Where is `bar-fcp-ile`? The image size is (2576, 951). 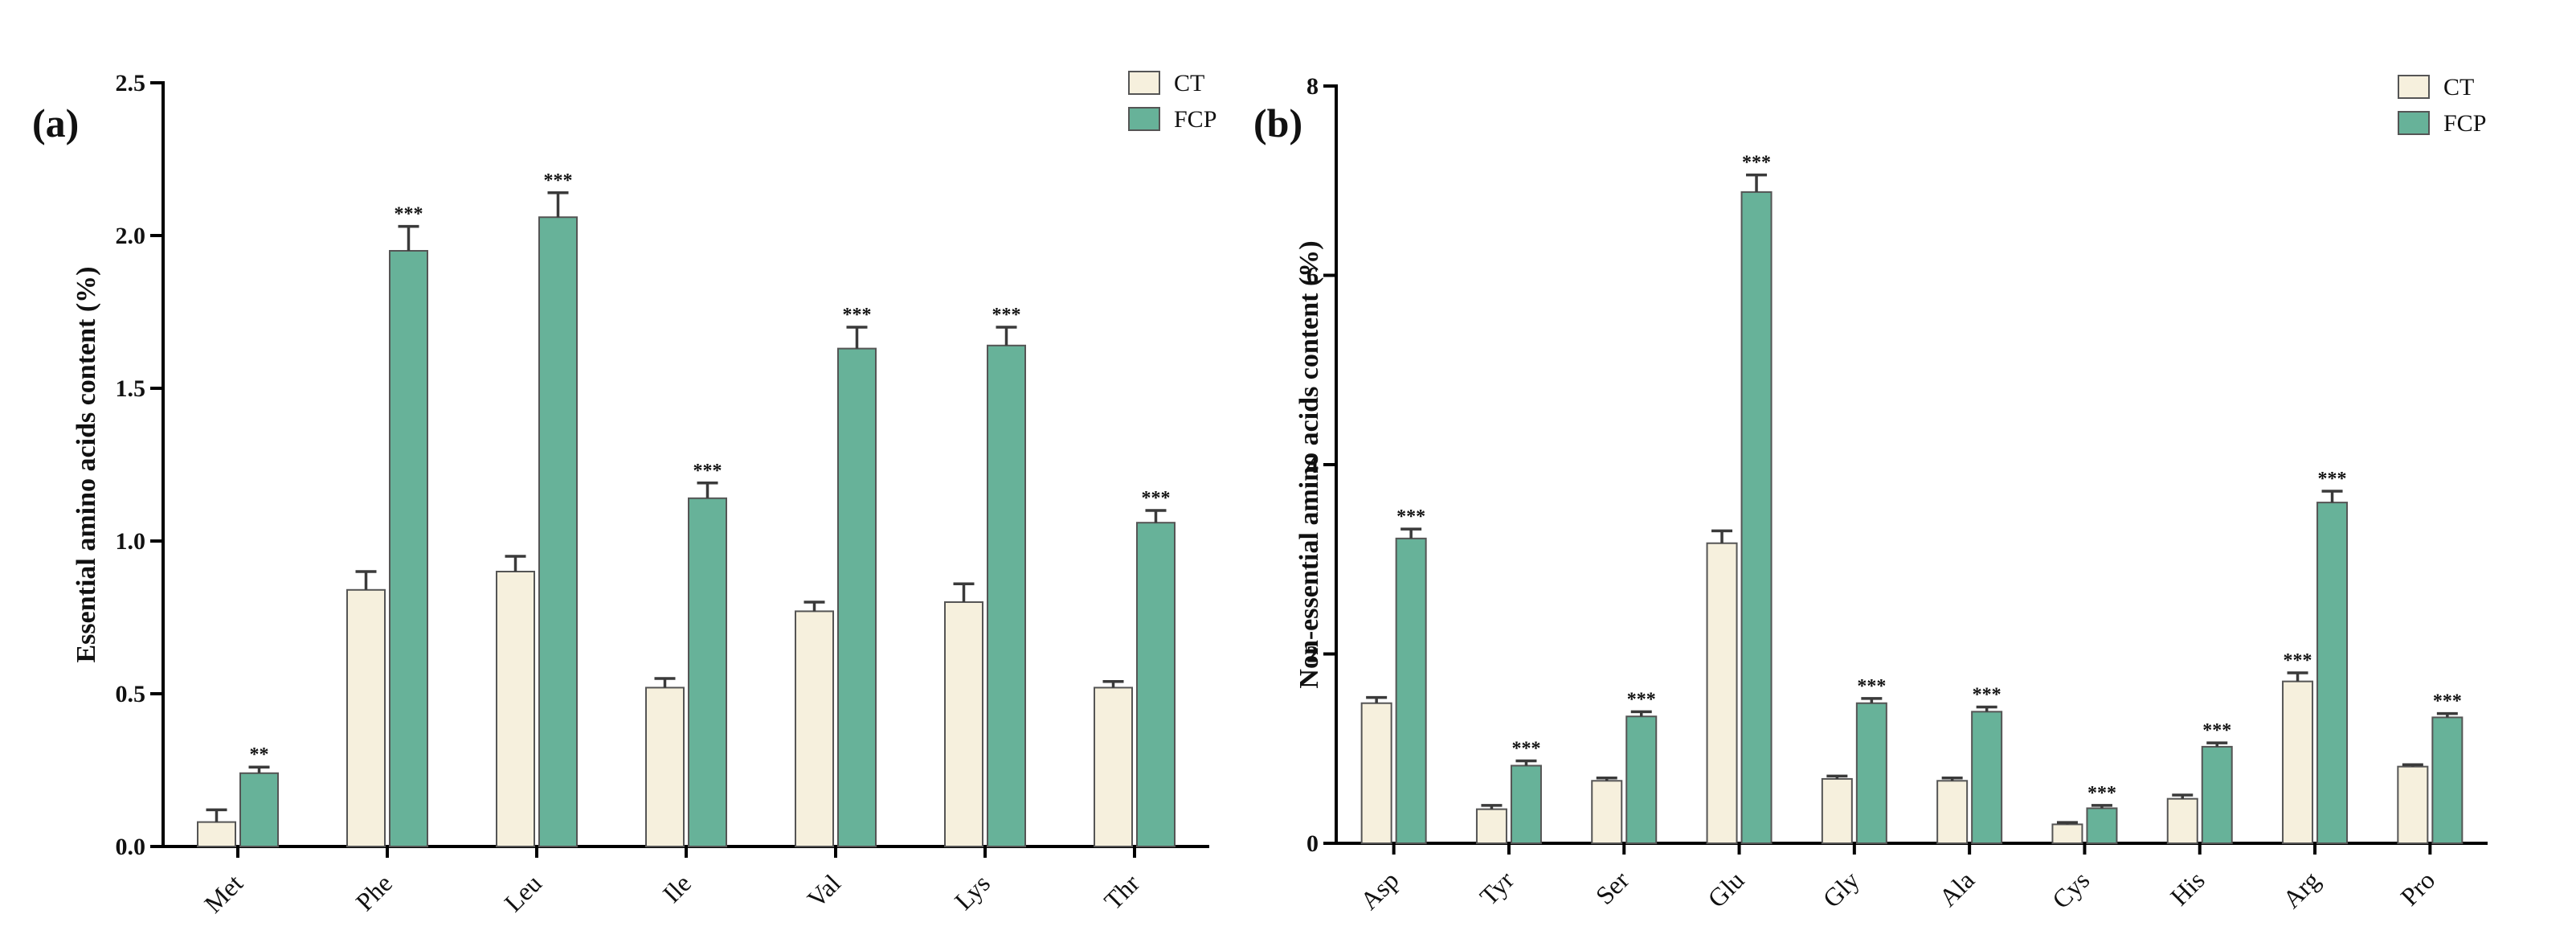
bar-fcp-ile is located at coordinates (707, 672).